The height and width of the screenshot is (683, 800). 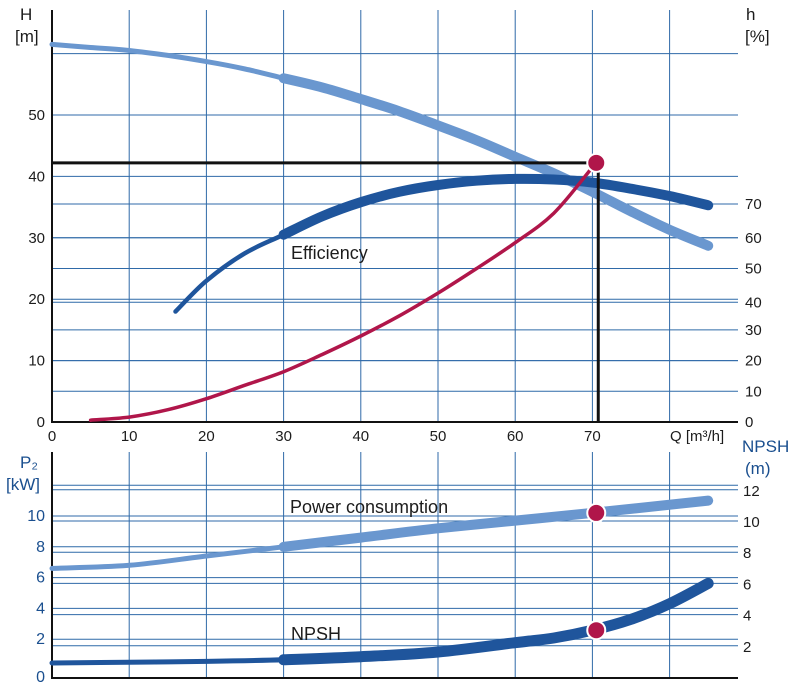 What do you see at coordinates (496, 162) in the screenshot?
I see `head-curve-thick-section` at bounding box center [496, 162].